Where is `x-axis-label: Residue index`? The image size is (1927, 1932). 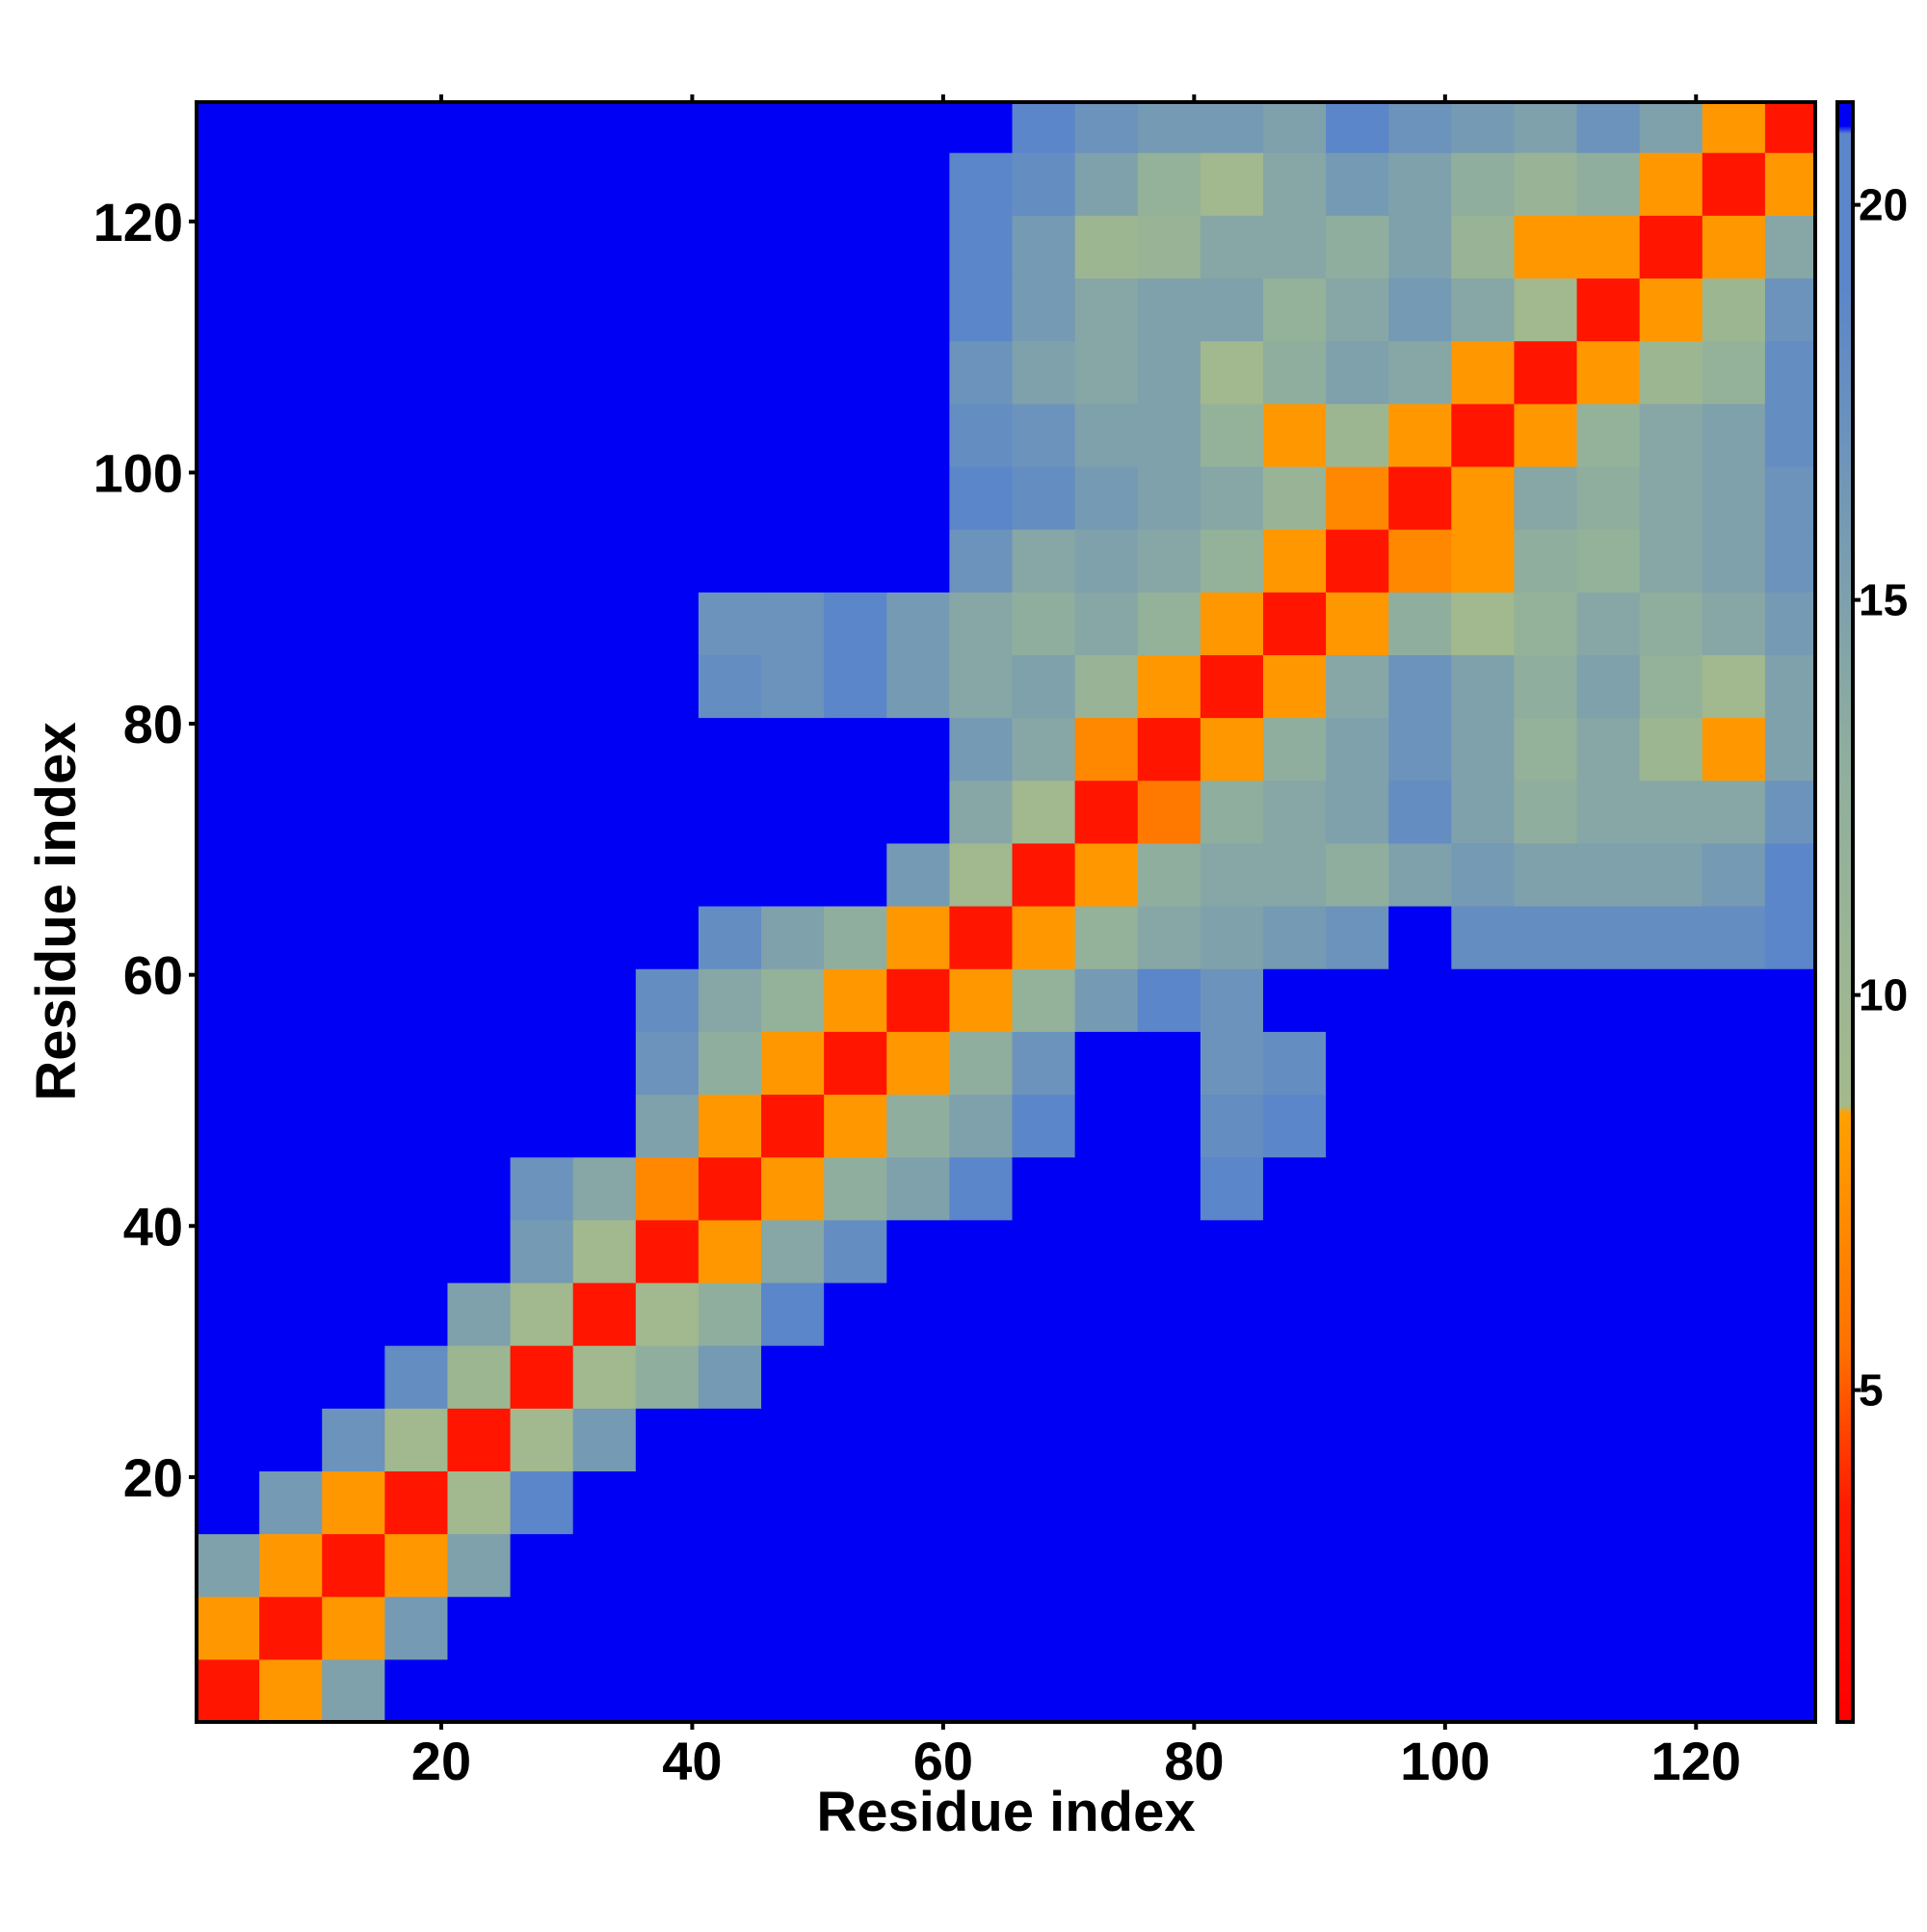 x-axis-label: Residue index is located at coordinates (1005, 1812).